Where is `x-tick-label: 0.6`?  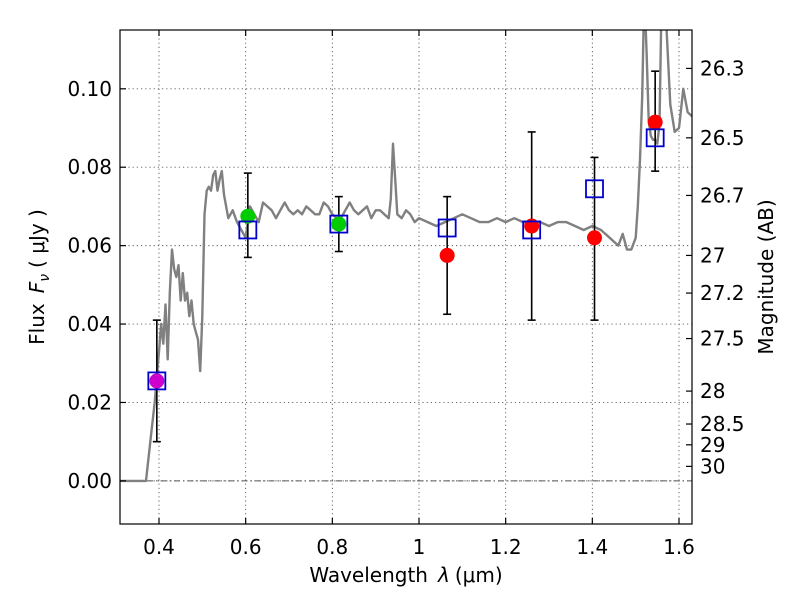
x-tick-label: 0.6 is located at coordinates (246, 547).